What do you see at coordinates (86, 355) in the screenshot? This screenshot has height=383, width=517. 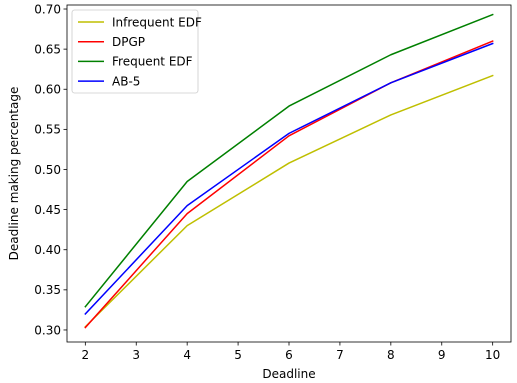 I see `x-tick-label: 2` at bounding box center [86, 355].